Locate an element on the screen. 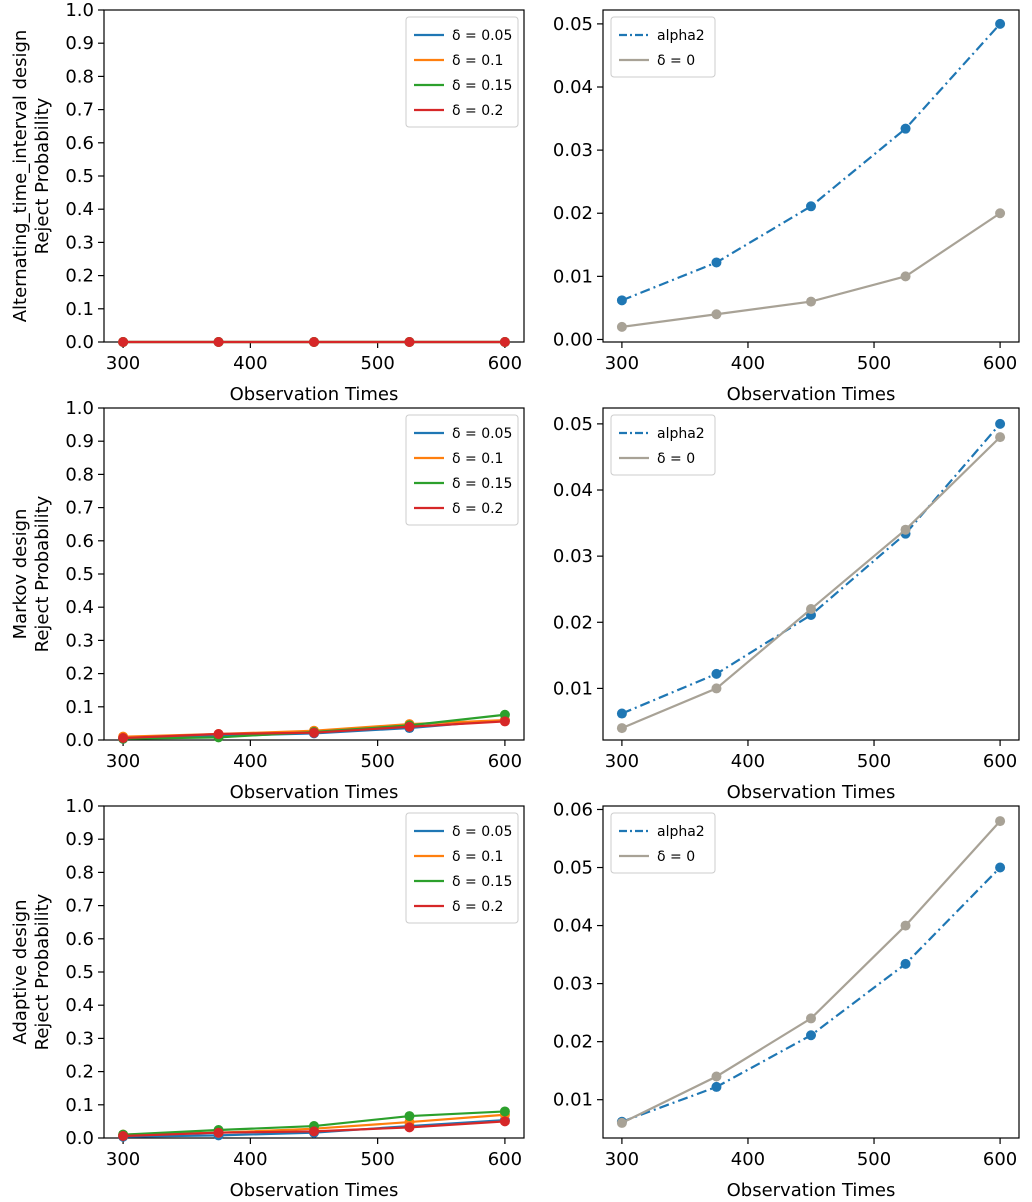 The image size is (1032, 1202). legend-entry-value: 0.05 is located at coordinates (496, 434).